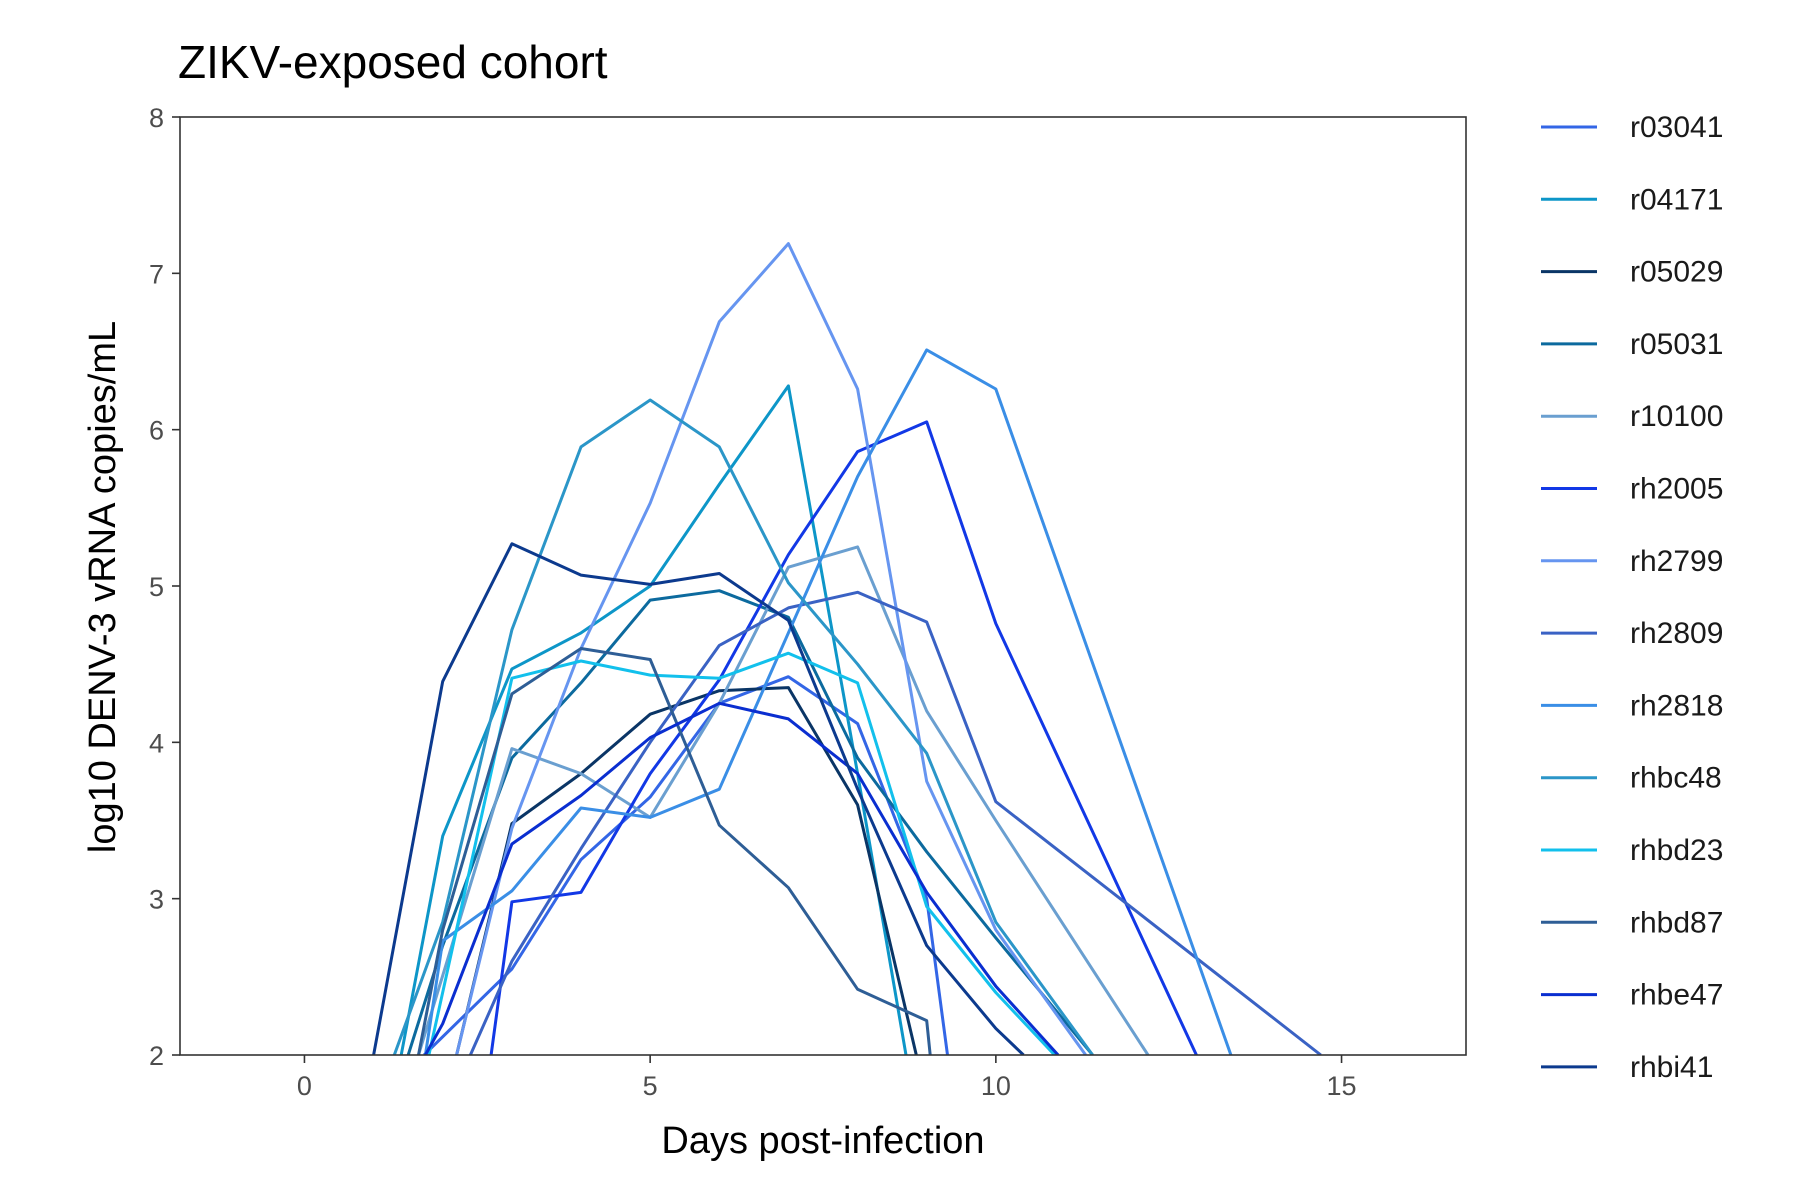 The height and width of the screenshot is (1200, 1800). I want to click on x-axis: 0 5 10 15, so click(827, 1078).